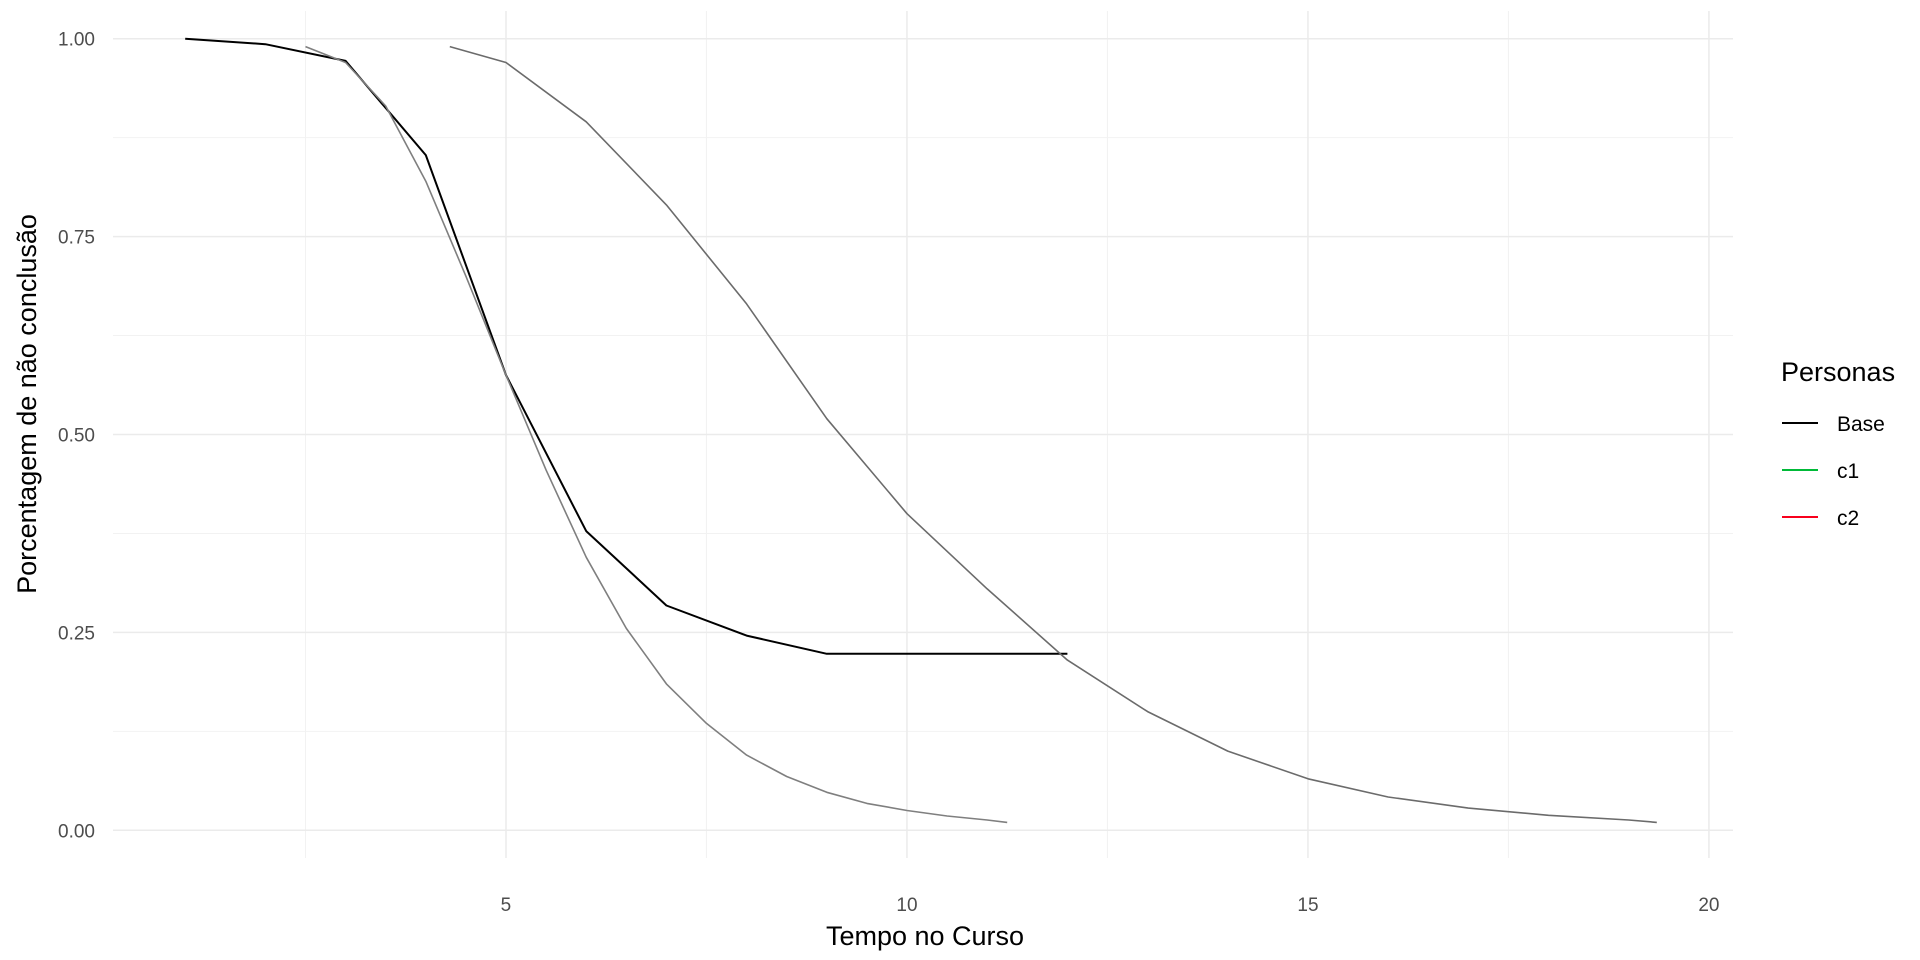 This screenshot has width=1920, height=960. Describe the element at coordinates (1708, 905) in the screenshot. I see `x-tick-label: 20` at that location.